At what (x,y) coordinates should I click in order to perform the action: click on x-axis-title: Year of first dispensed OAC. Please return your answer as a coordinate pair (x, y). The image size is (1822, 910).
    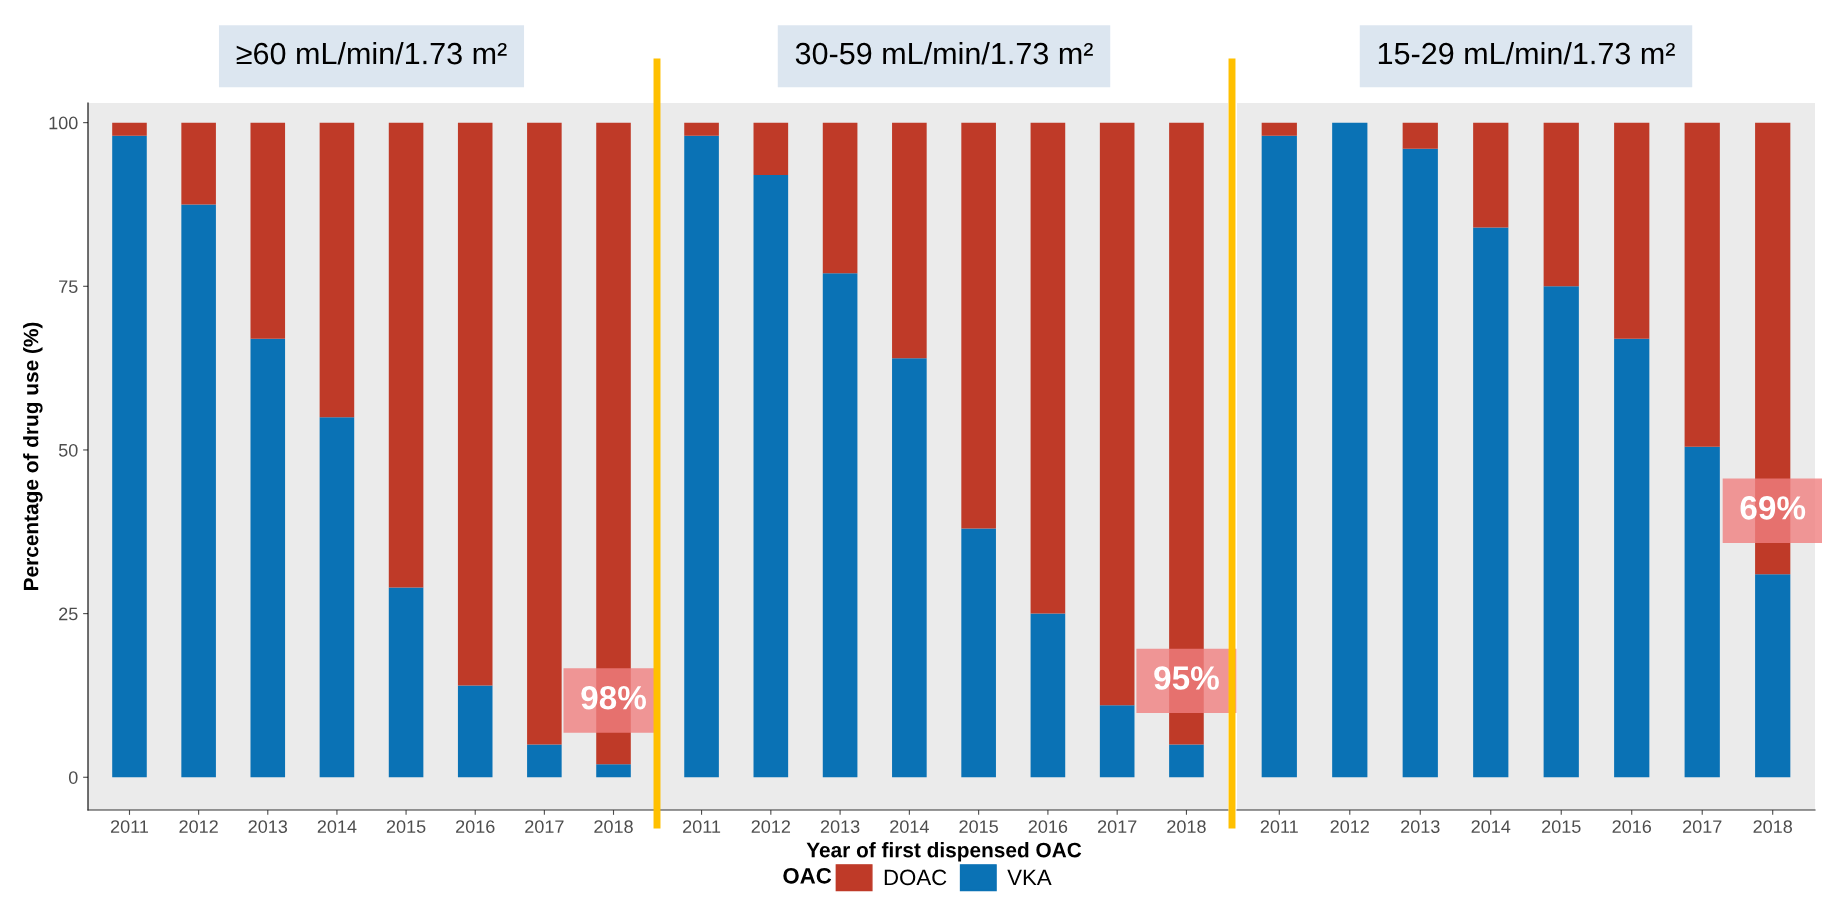
    Looking at the image, I should click on (944, 852).